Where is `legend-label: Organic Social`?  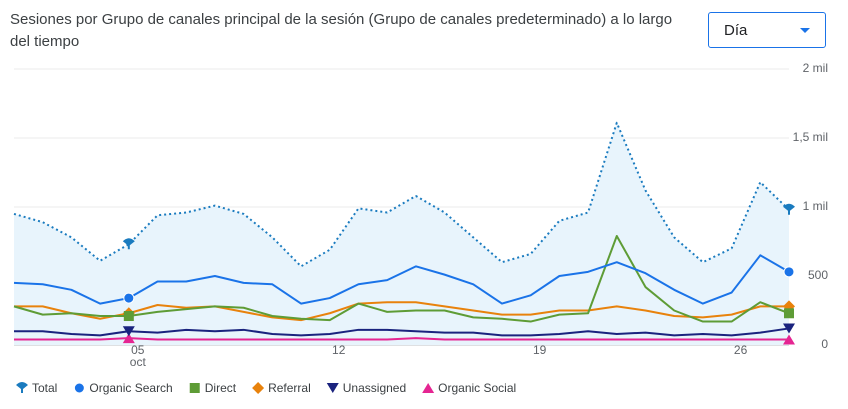 legend-label: Organic Social is located at coordinates (477, 388).